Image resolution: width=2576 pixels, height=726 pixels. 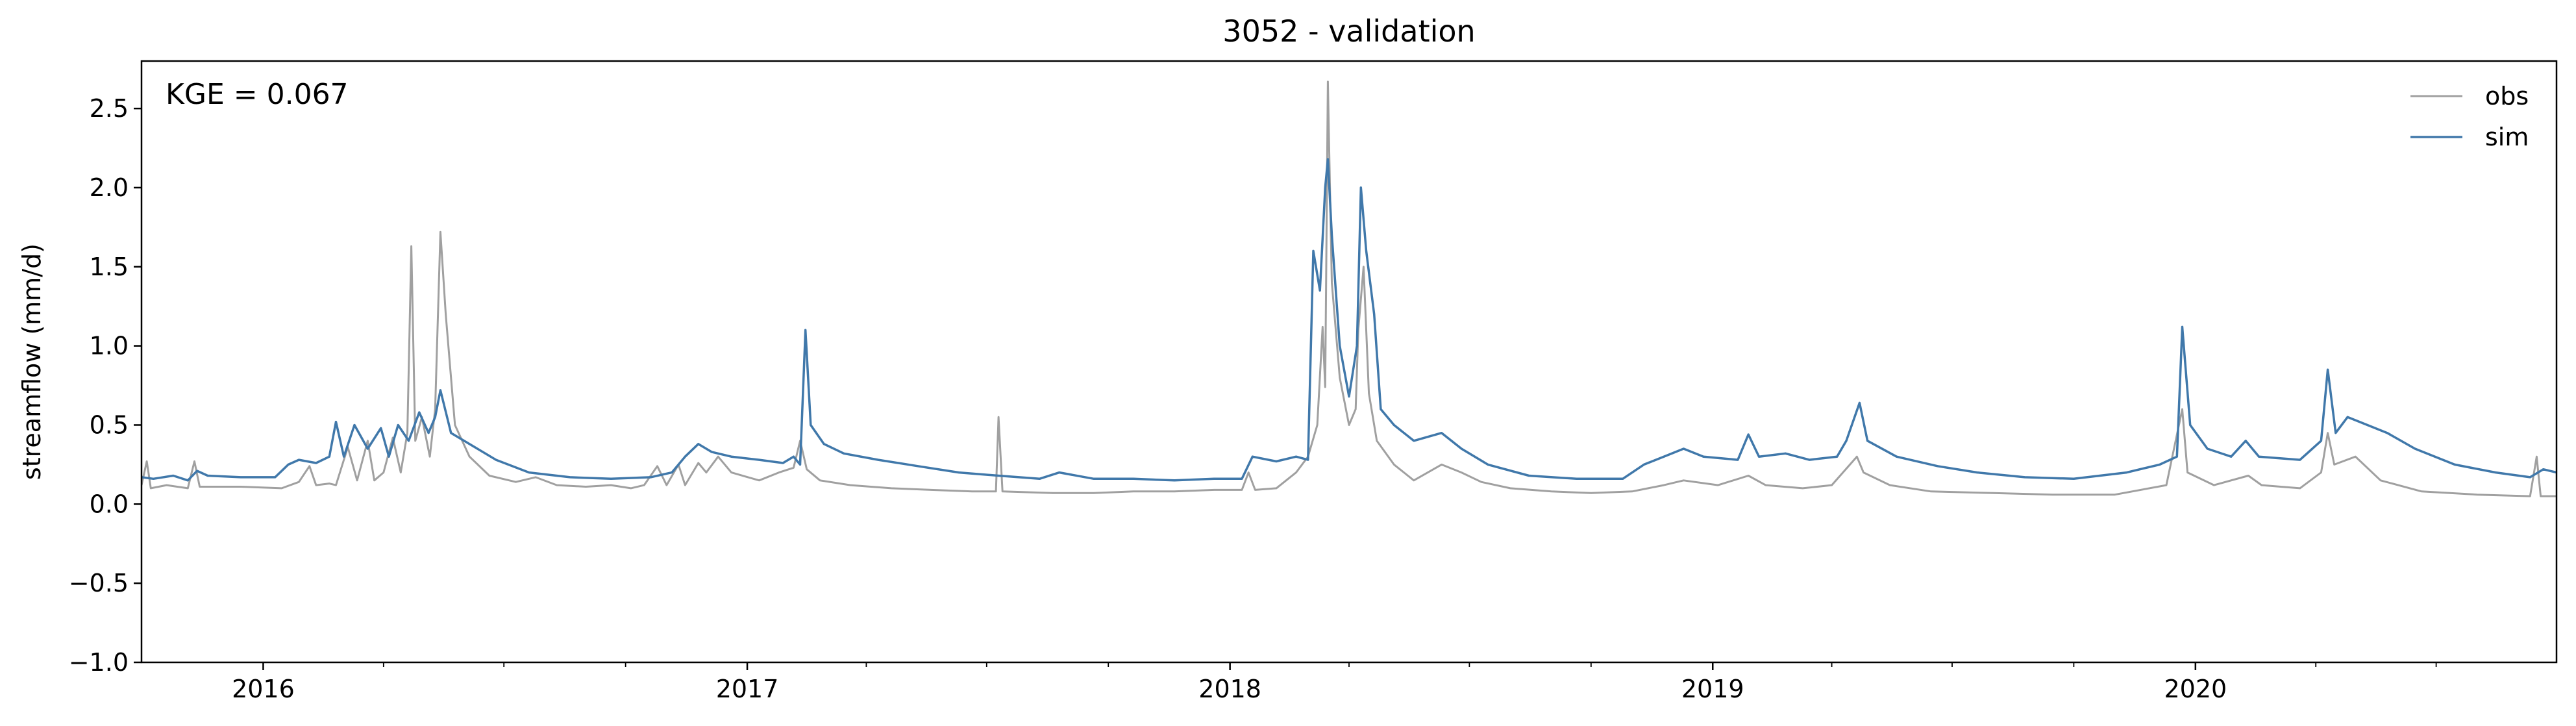 I want to click on x-axis: 2016 2017 2018 2019 2020, so click(x=1334, y=682).